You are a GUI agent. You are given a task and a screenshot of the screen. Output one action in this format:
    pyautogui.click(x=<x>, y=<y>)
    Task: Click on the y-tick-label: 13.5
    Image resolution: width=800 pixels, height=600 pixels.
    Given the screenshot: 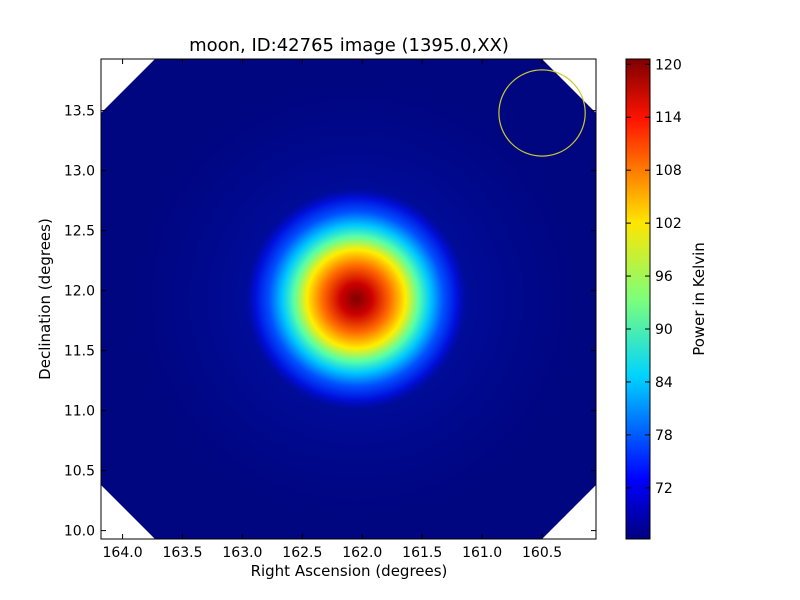 What is the action you would take?
    pyautogui.click(x=79, y=112)
    